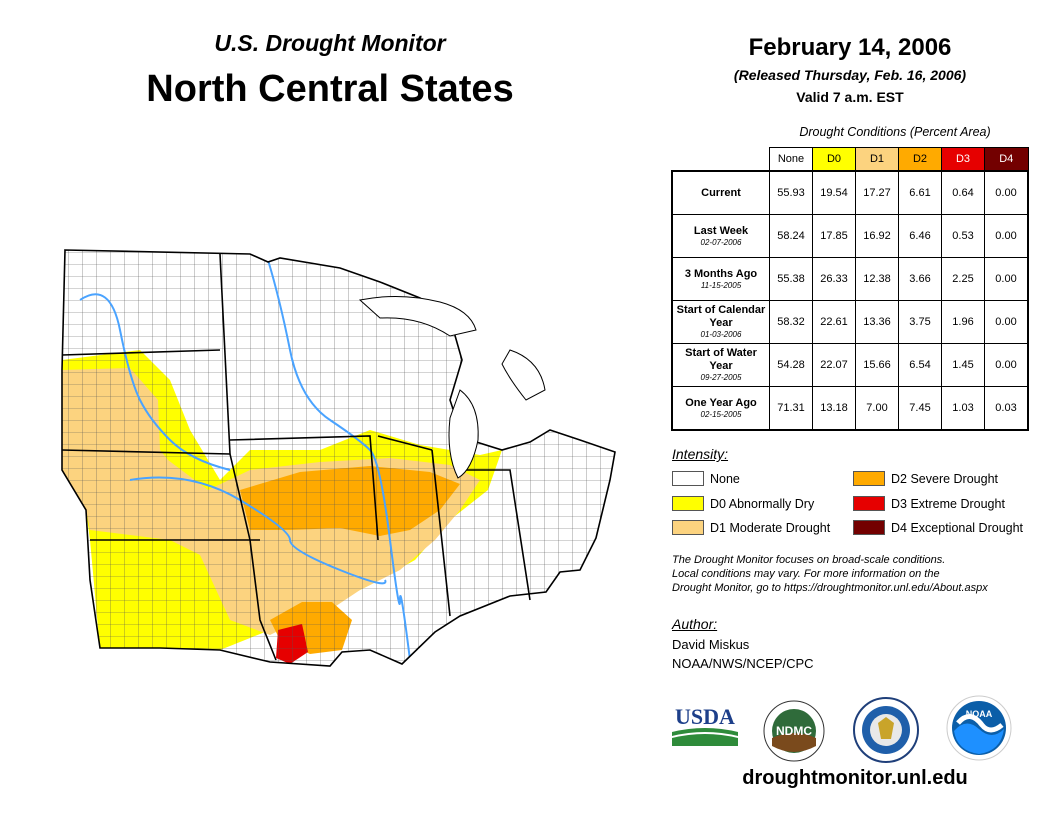 Image resolution: width=1056 pixels, height=816 pixels. What do you see at coordinates (791, 159) in the screenshot?
I see `col-header-none: None` at bounding box center [791, 159].